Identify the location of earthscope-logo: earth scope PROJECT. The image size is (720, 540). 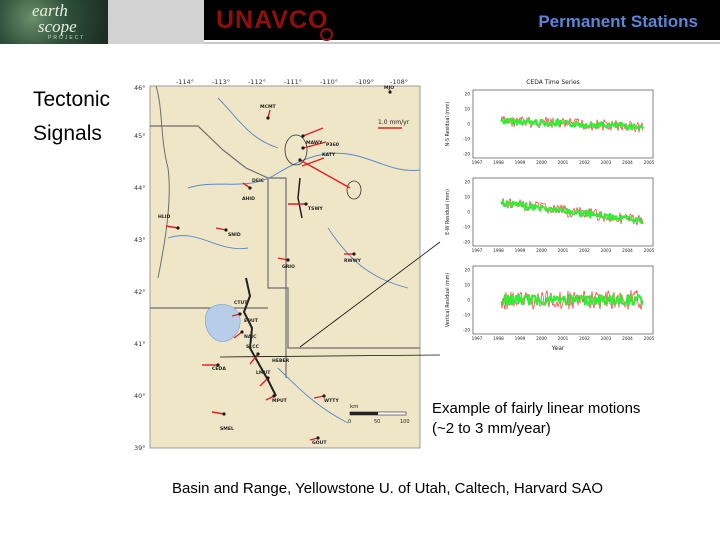
(54, 22).